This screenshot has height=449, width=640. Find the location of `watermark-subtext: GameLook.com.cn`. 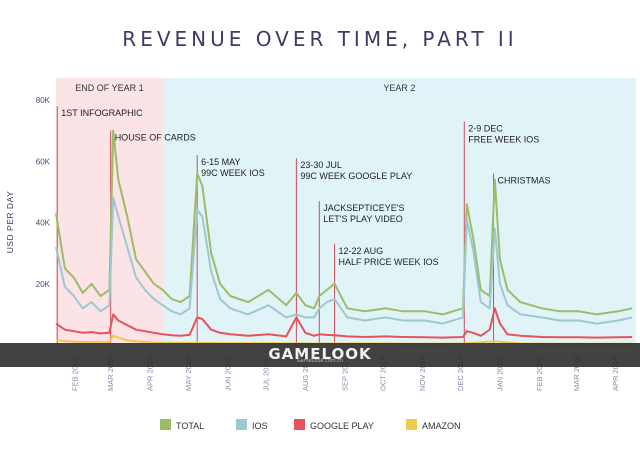

watermark-subtext: GameLook.com.cn is located at coordinates (320, 361).